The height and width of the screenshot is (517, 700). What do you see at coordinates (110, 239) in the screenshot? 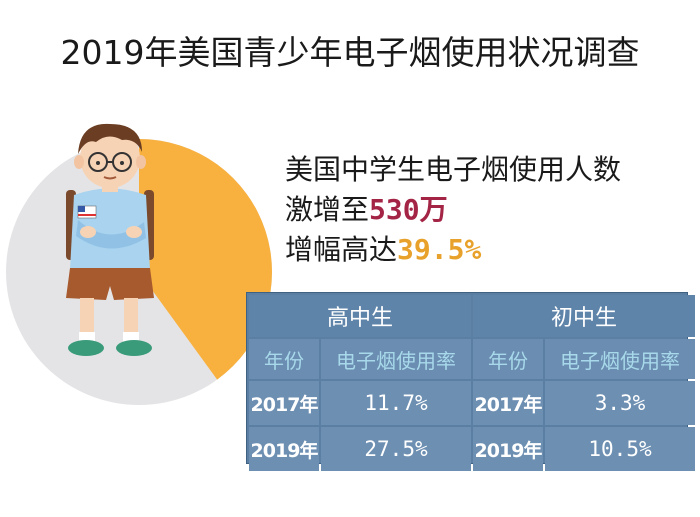
I see `student-illustration` at bounding box center [110, 239].